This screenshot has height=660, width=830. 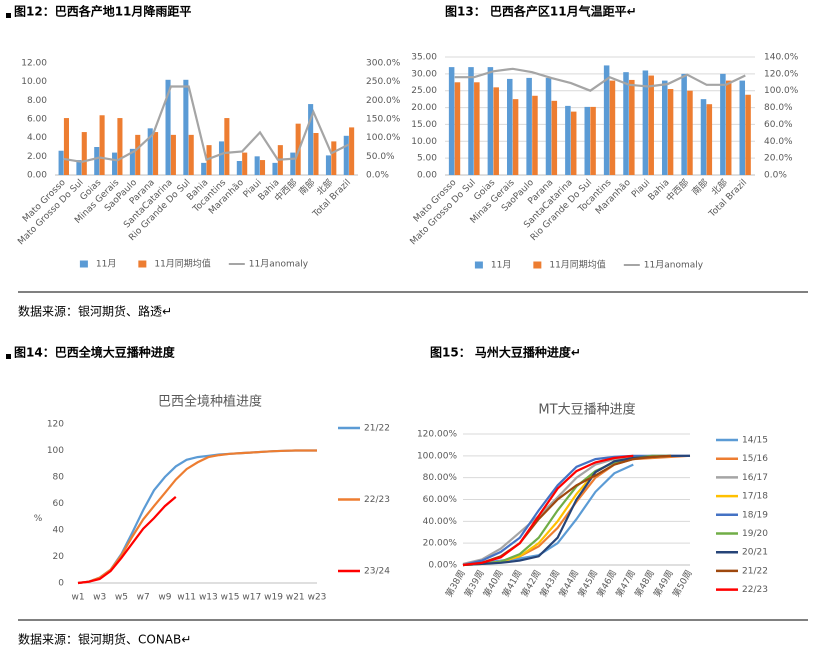 What do you see at coordinates (186, 598) in the screenshot?
I see `x-tick-label: w11` at bounding box center [186, 598].